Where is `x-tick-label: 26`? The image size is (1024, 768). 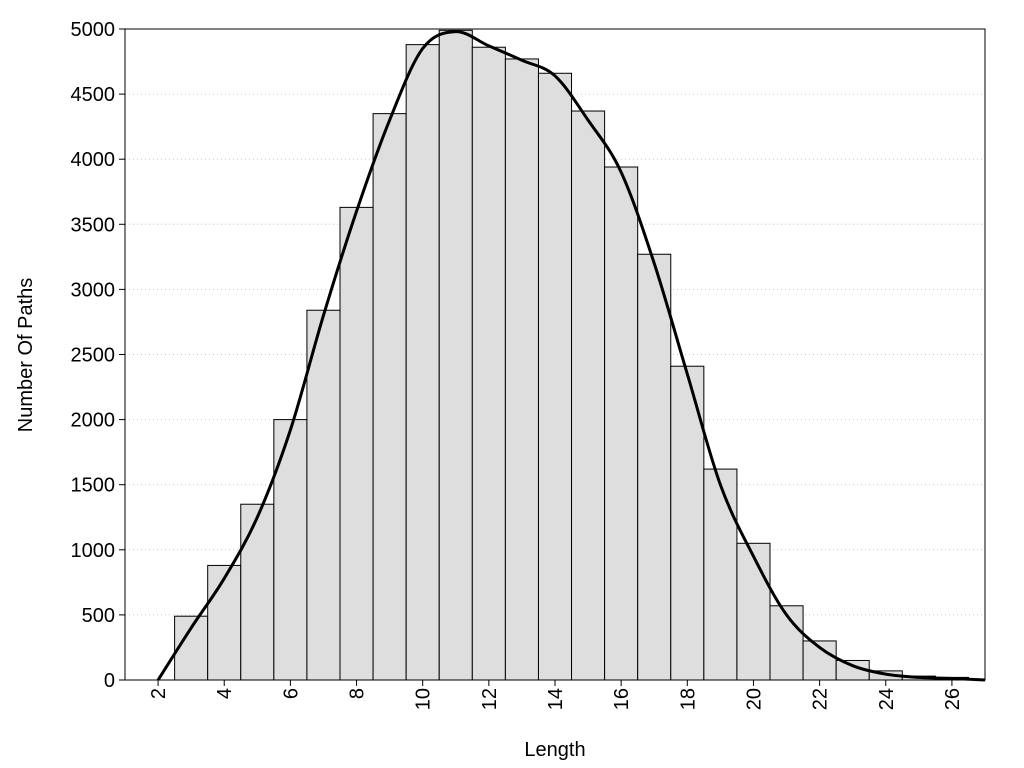 x-tick-label: 26 is located at coordinates (953, 699).